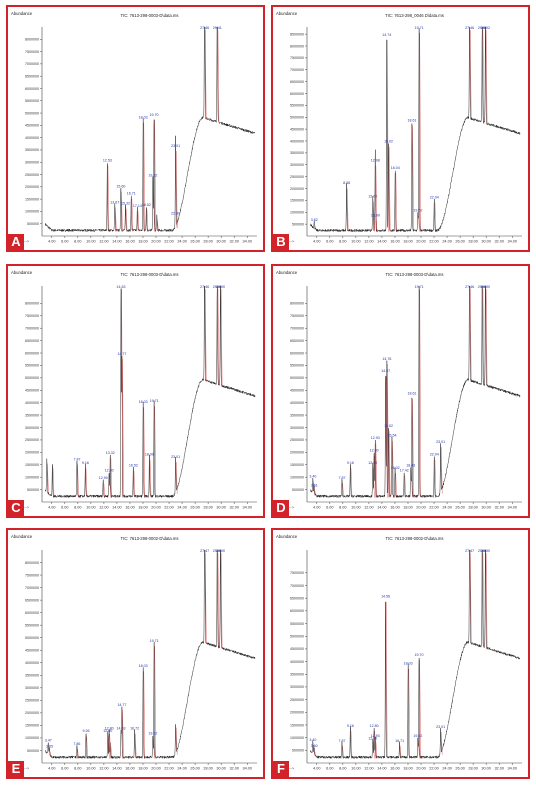 This screenshot has width=536, height=785. I want to click on x-tick-label: 4.00, so click(316, 769).